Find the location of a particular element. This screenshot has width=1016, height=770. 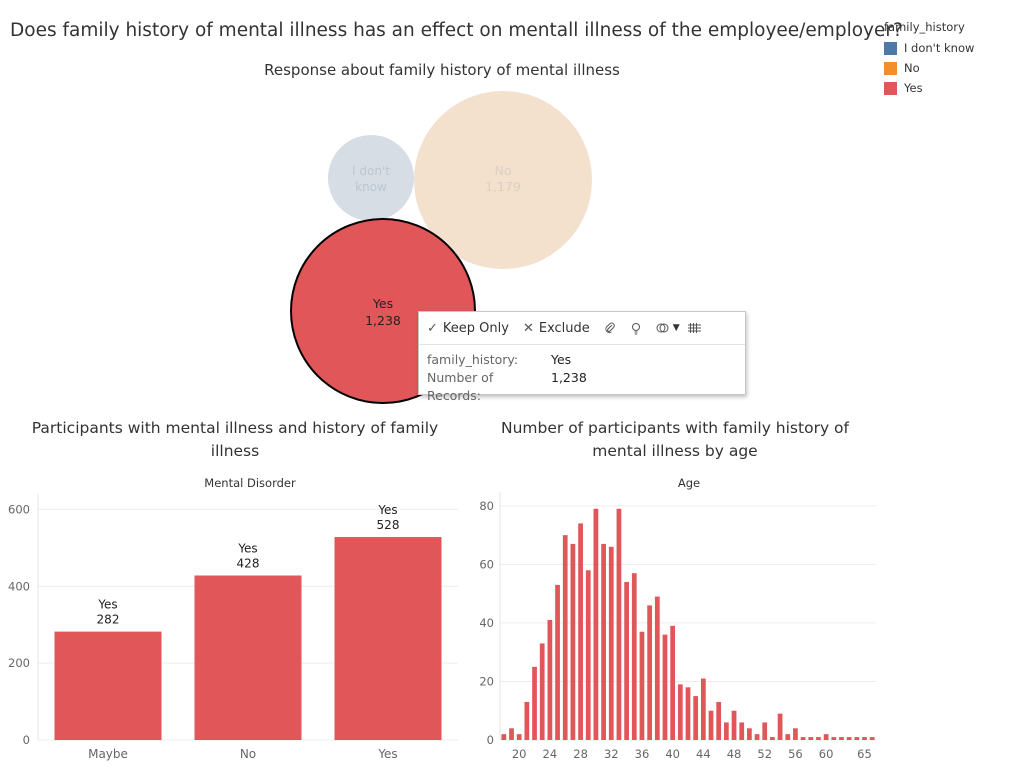

bubble-label-i-dont-know-2: know is located at coordinates (371, 187).